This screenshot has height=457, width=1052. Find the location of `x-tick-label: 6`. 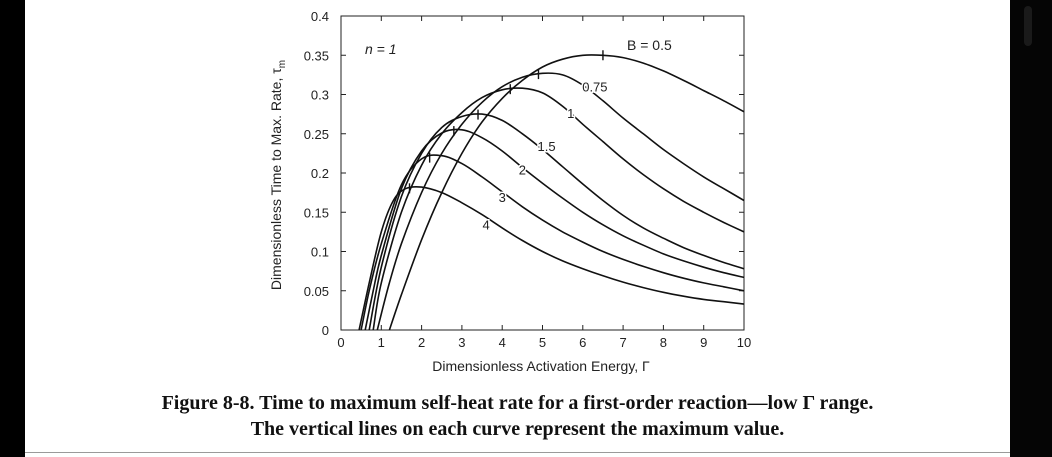

x-tick-label: 6 is located at coordinates (582, 342).